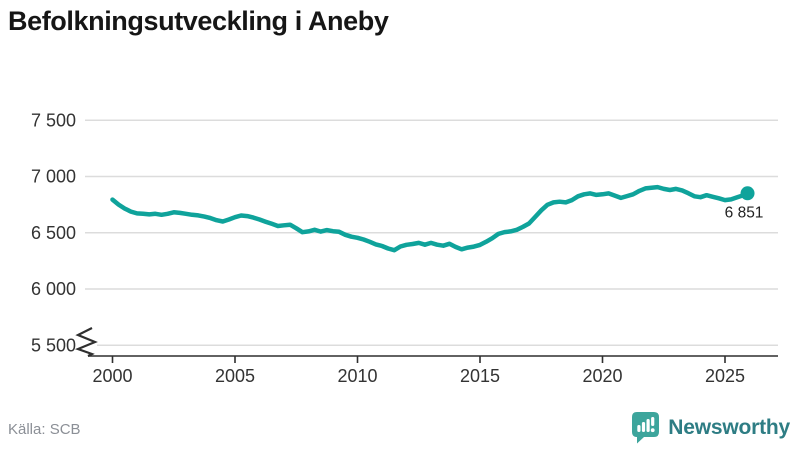 The image size is (800, 450). I want to click on axis-break-icon, so click(86, 342).